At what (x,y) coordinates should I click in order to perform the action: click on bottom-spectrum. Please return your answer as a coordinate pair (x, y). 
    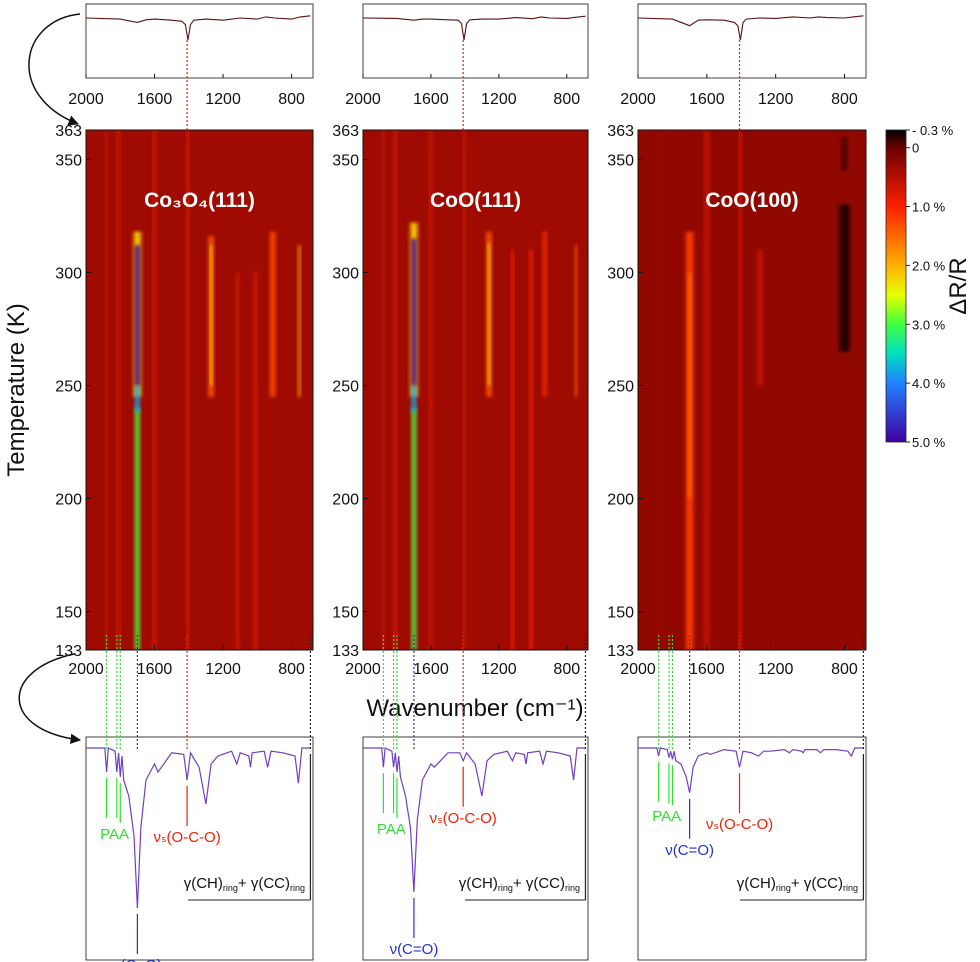
    Looking at the image, I should click on (751, 770).